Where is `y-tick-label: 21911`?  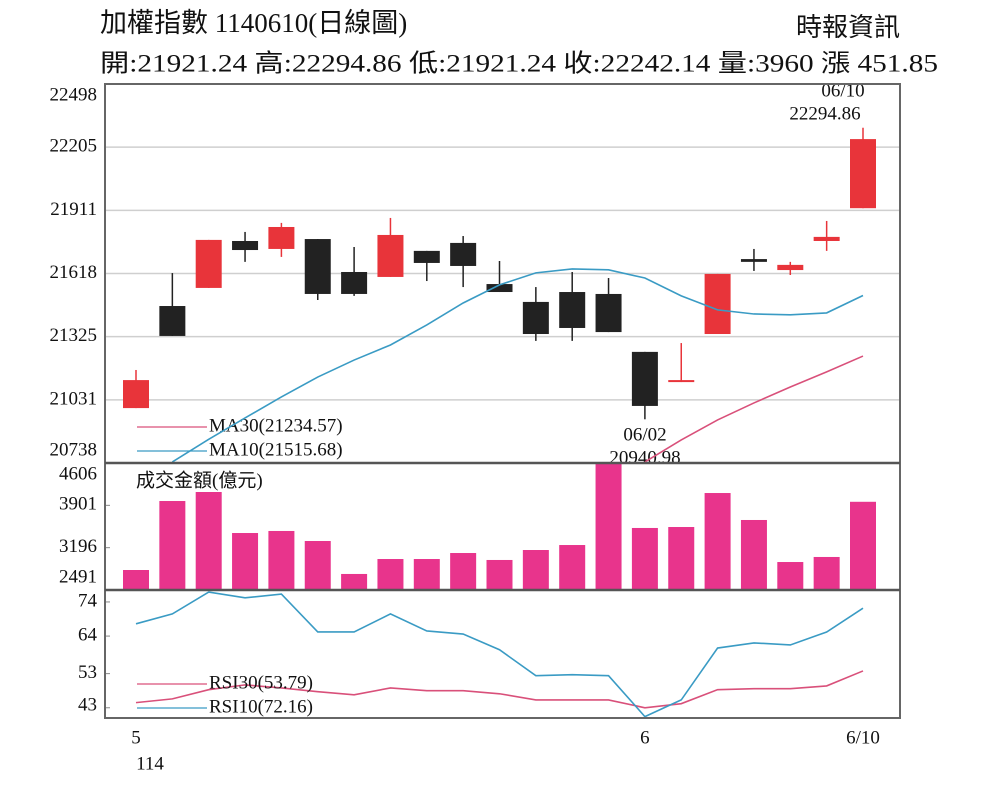
y-tick-label: 21911 is located at coordinates (73, 209).